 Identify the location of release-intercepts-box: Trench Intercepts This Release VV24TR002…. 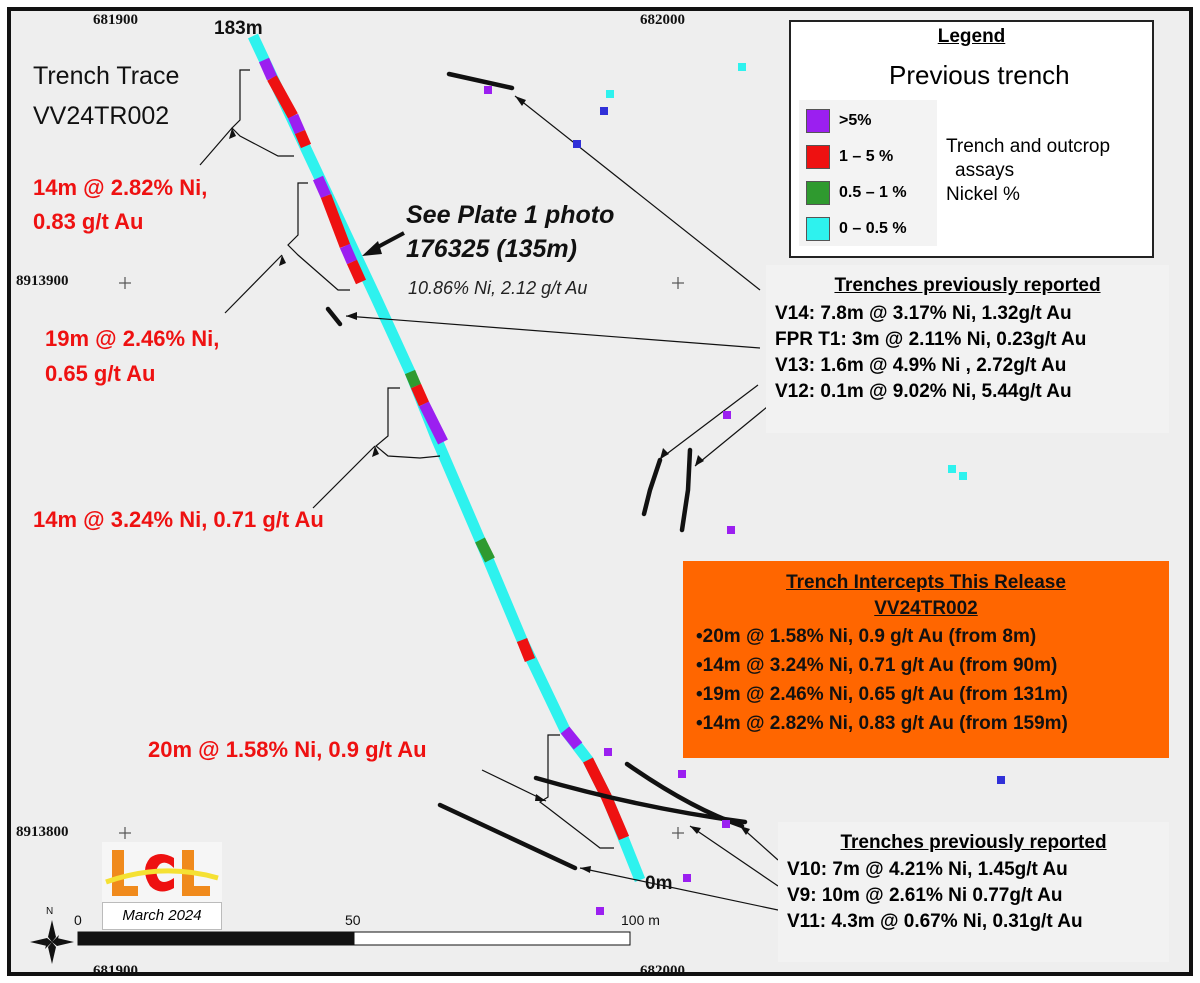
(926, 659).